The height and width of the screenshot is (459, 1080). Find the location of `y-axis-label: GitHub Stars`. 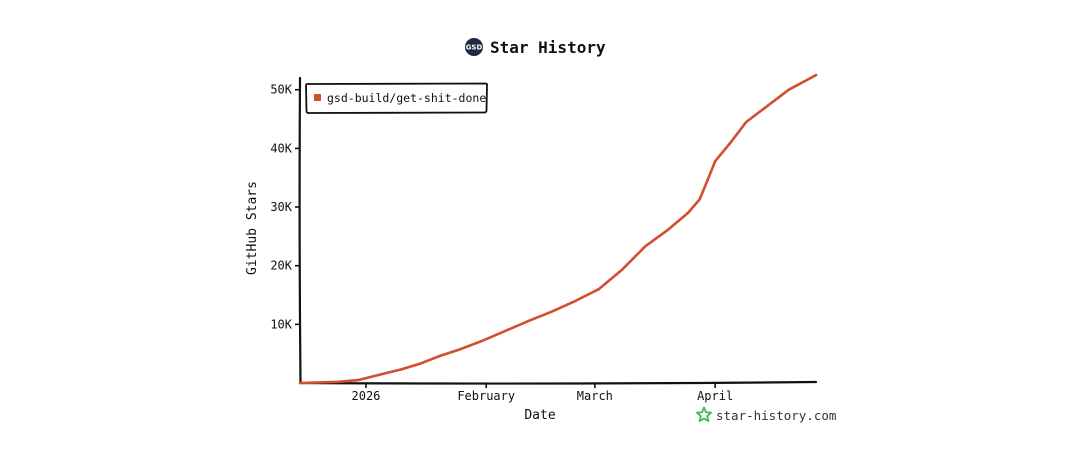

y-axis-label: GitHub Stars is located at coordinates (252, 228).